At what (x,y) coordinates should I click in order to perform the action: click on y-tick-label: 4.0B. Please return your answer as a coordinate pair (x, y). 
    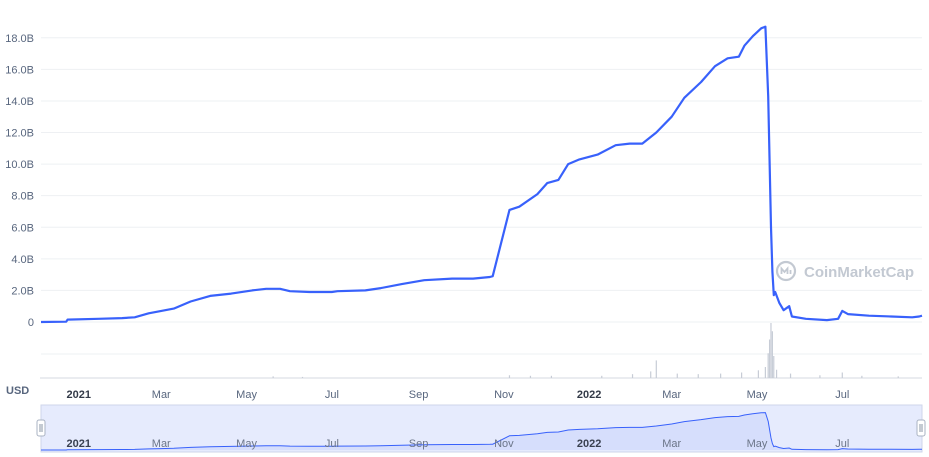
    Looking at the image, I should click on (22, 260).